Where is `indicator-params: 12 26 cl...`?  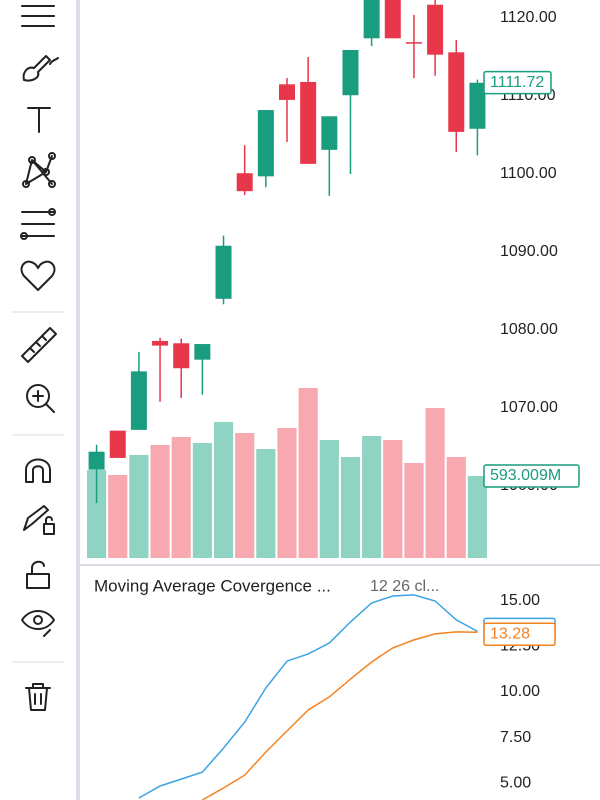
indicator-params: 12 26 cl... is located at coordinates (404, 586).